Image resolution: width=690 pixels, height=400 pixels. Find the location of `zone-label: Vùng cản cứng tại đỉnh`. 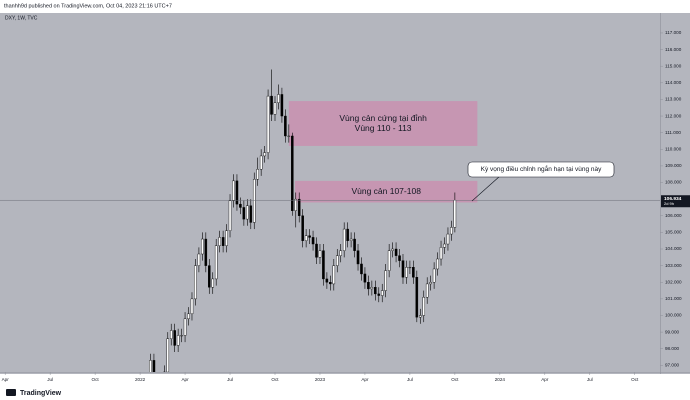

zone-label: Vùng cản cứng tại đỉnh is located at coordinates (383, 118).